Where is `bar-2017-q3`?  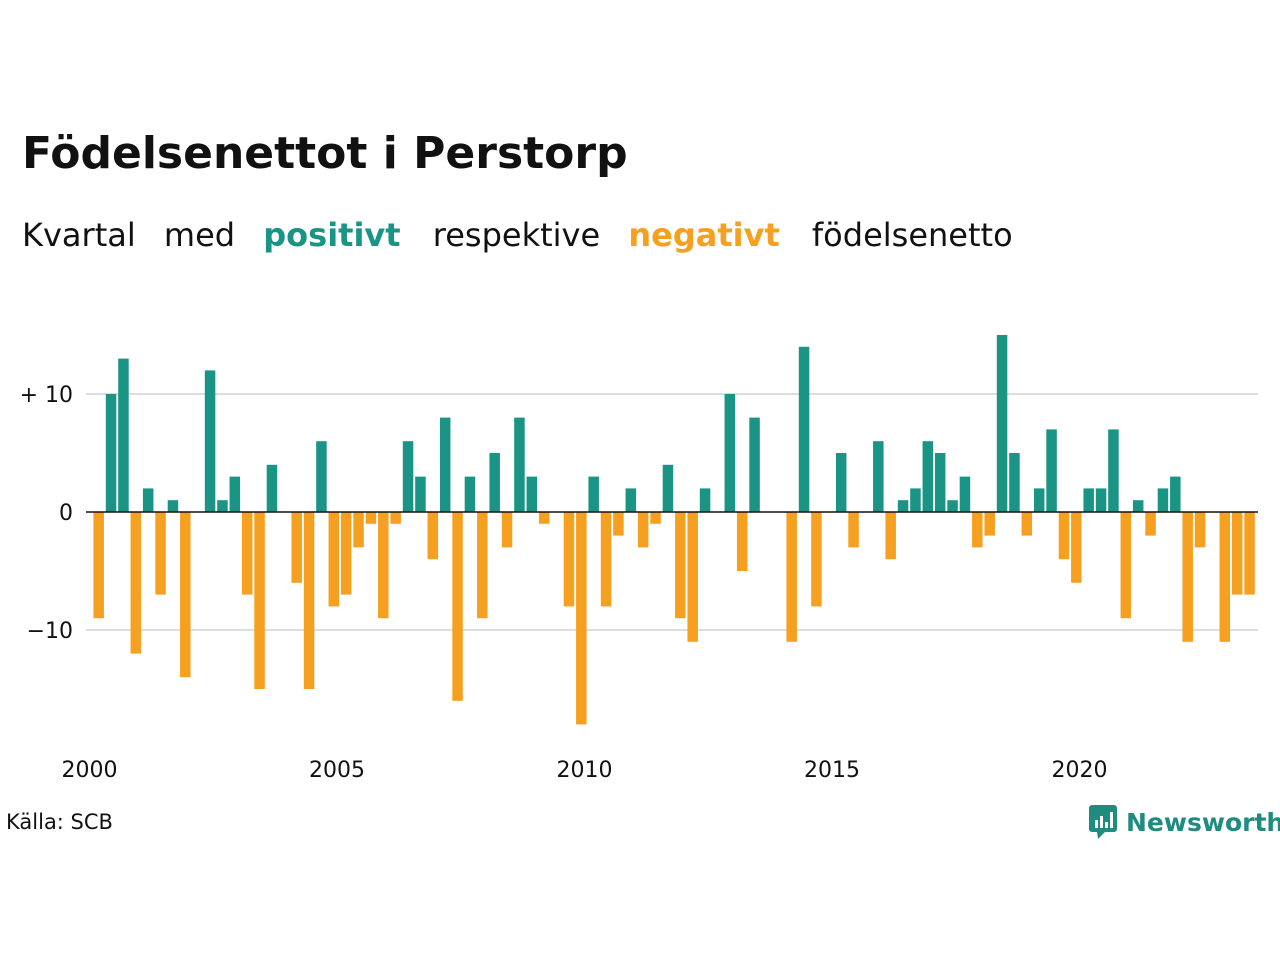 bar-2017-q3 is located at coordinates (965, 494).